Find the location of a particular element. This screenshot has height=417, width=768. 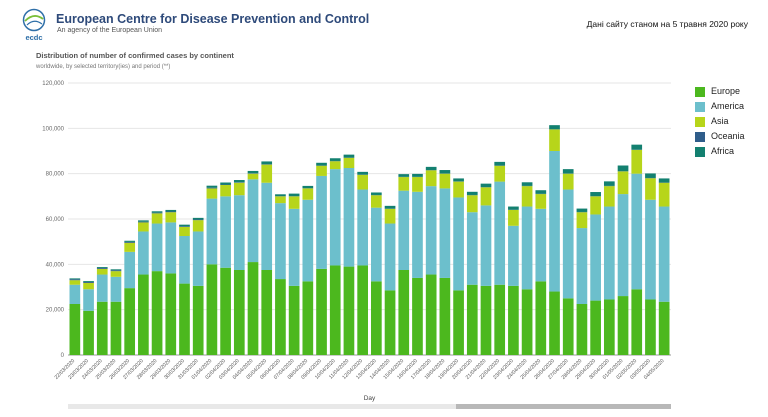

y-tick-label: 40,000 is located at coordinates (55, 265).